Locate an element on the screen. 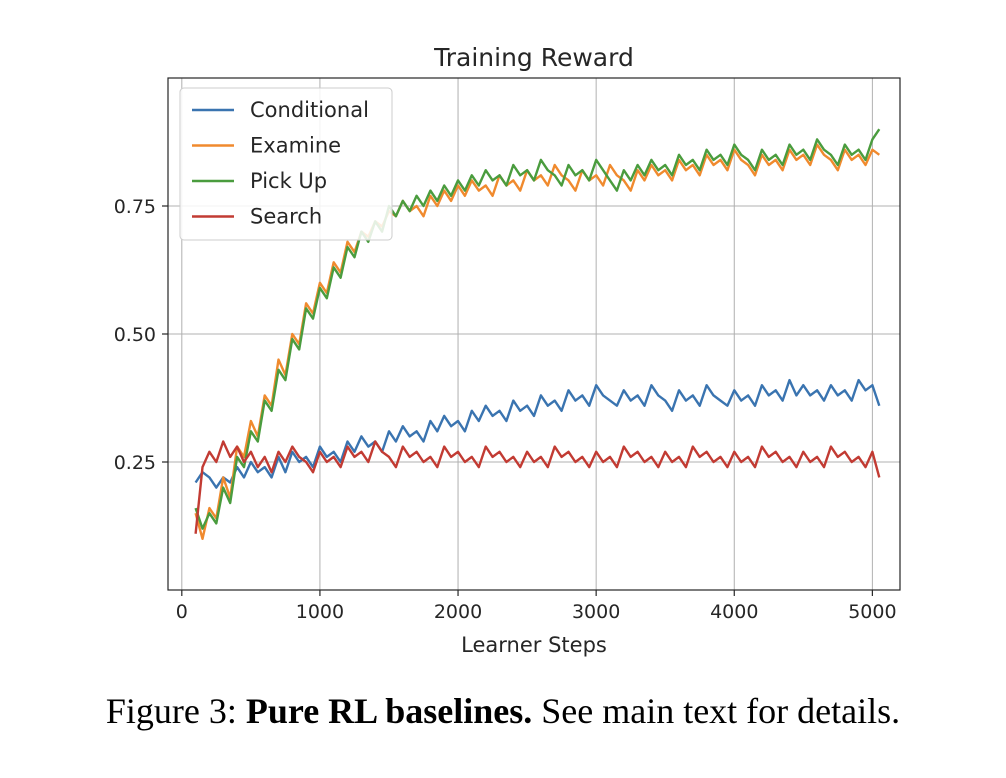  x-axis-label: Learner Steps is located at coordinates (534, 645).